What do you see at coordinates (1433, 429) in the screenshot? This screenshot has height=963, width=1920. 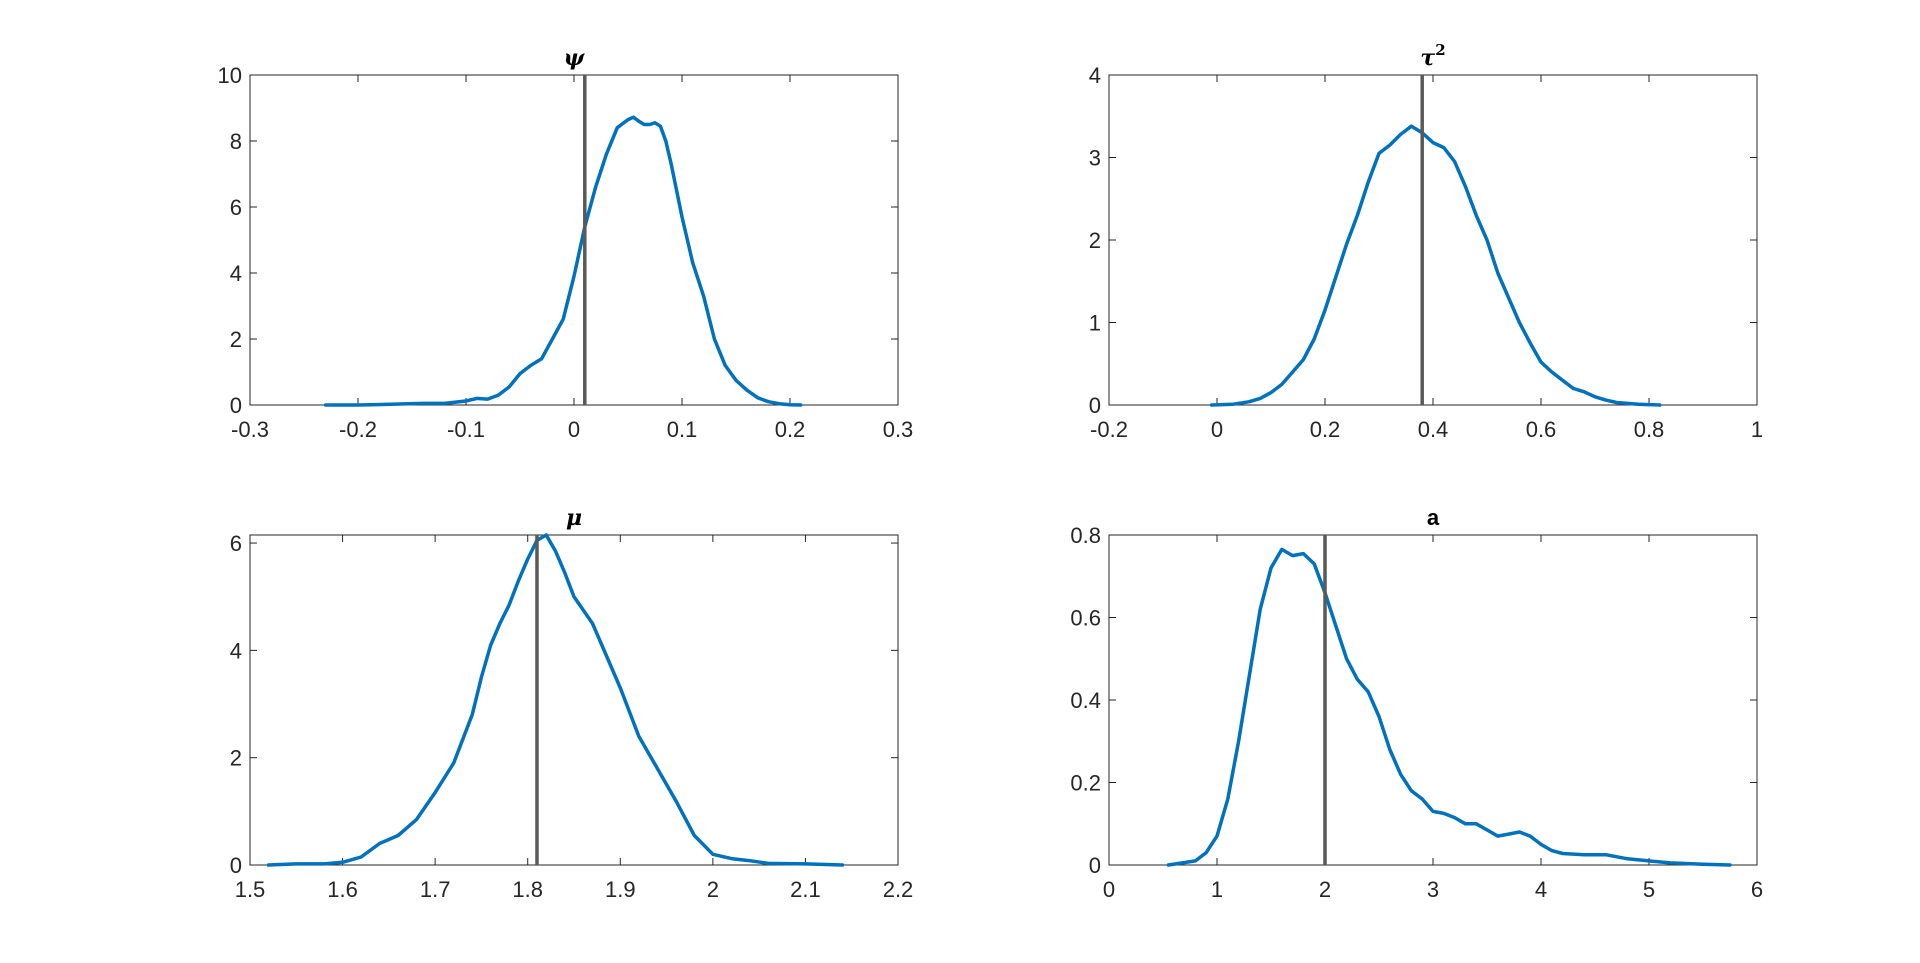 I see `x-tick-label: 0.4` at bounding box center [1433, 429].